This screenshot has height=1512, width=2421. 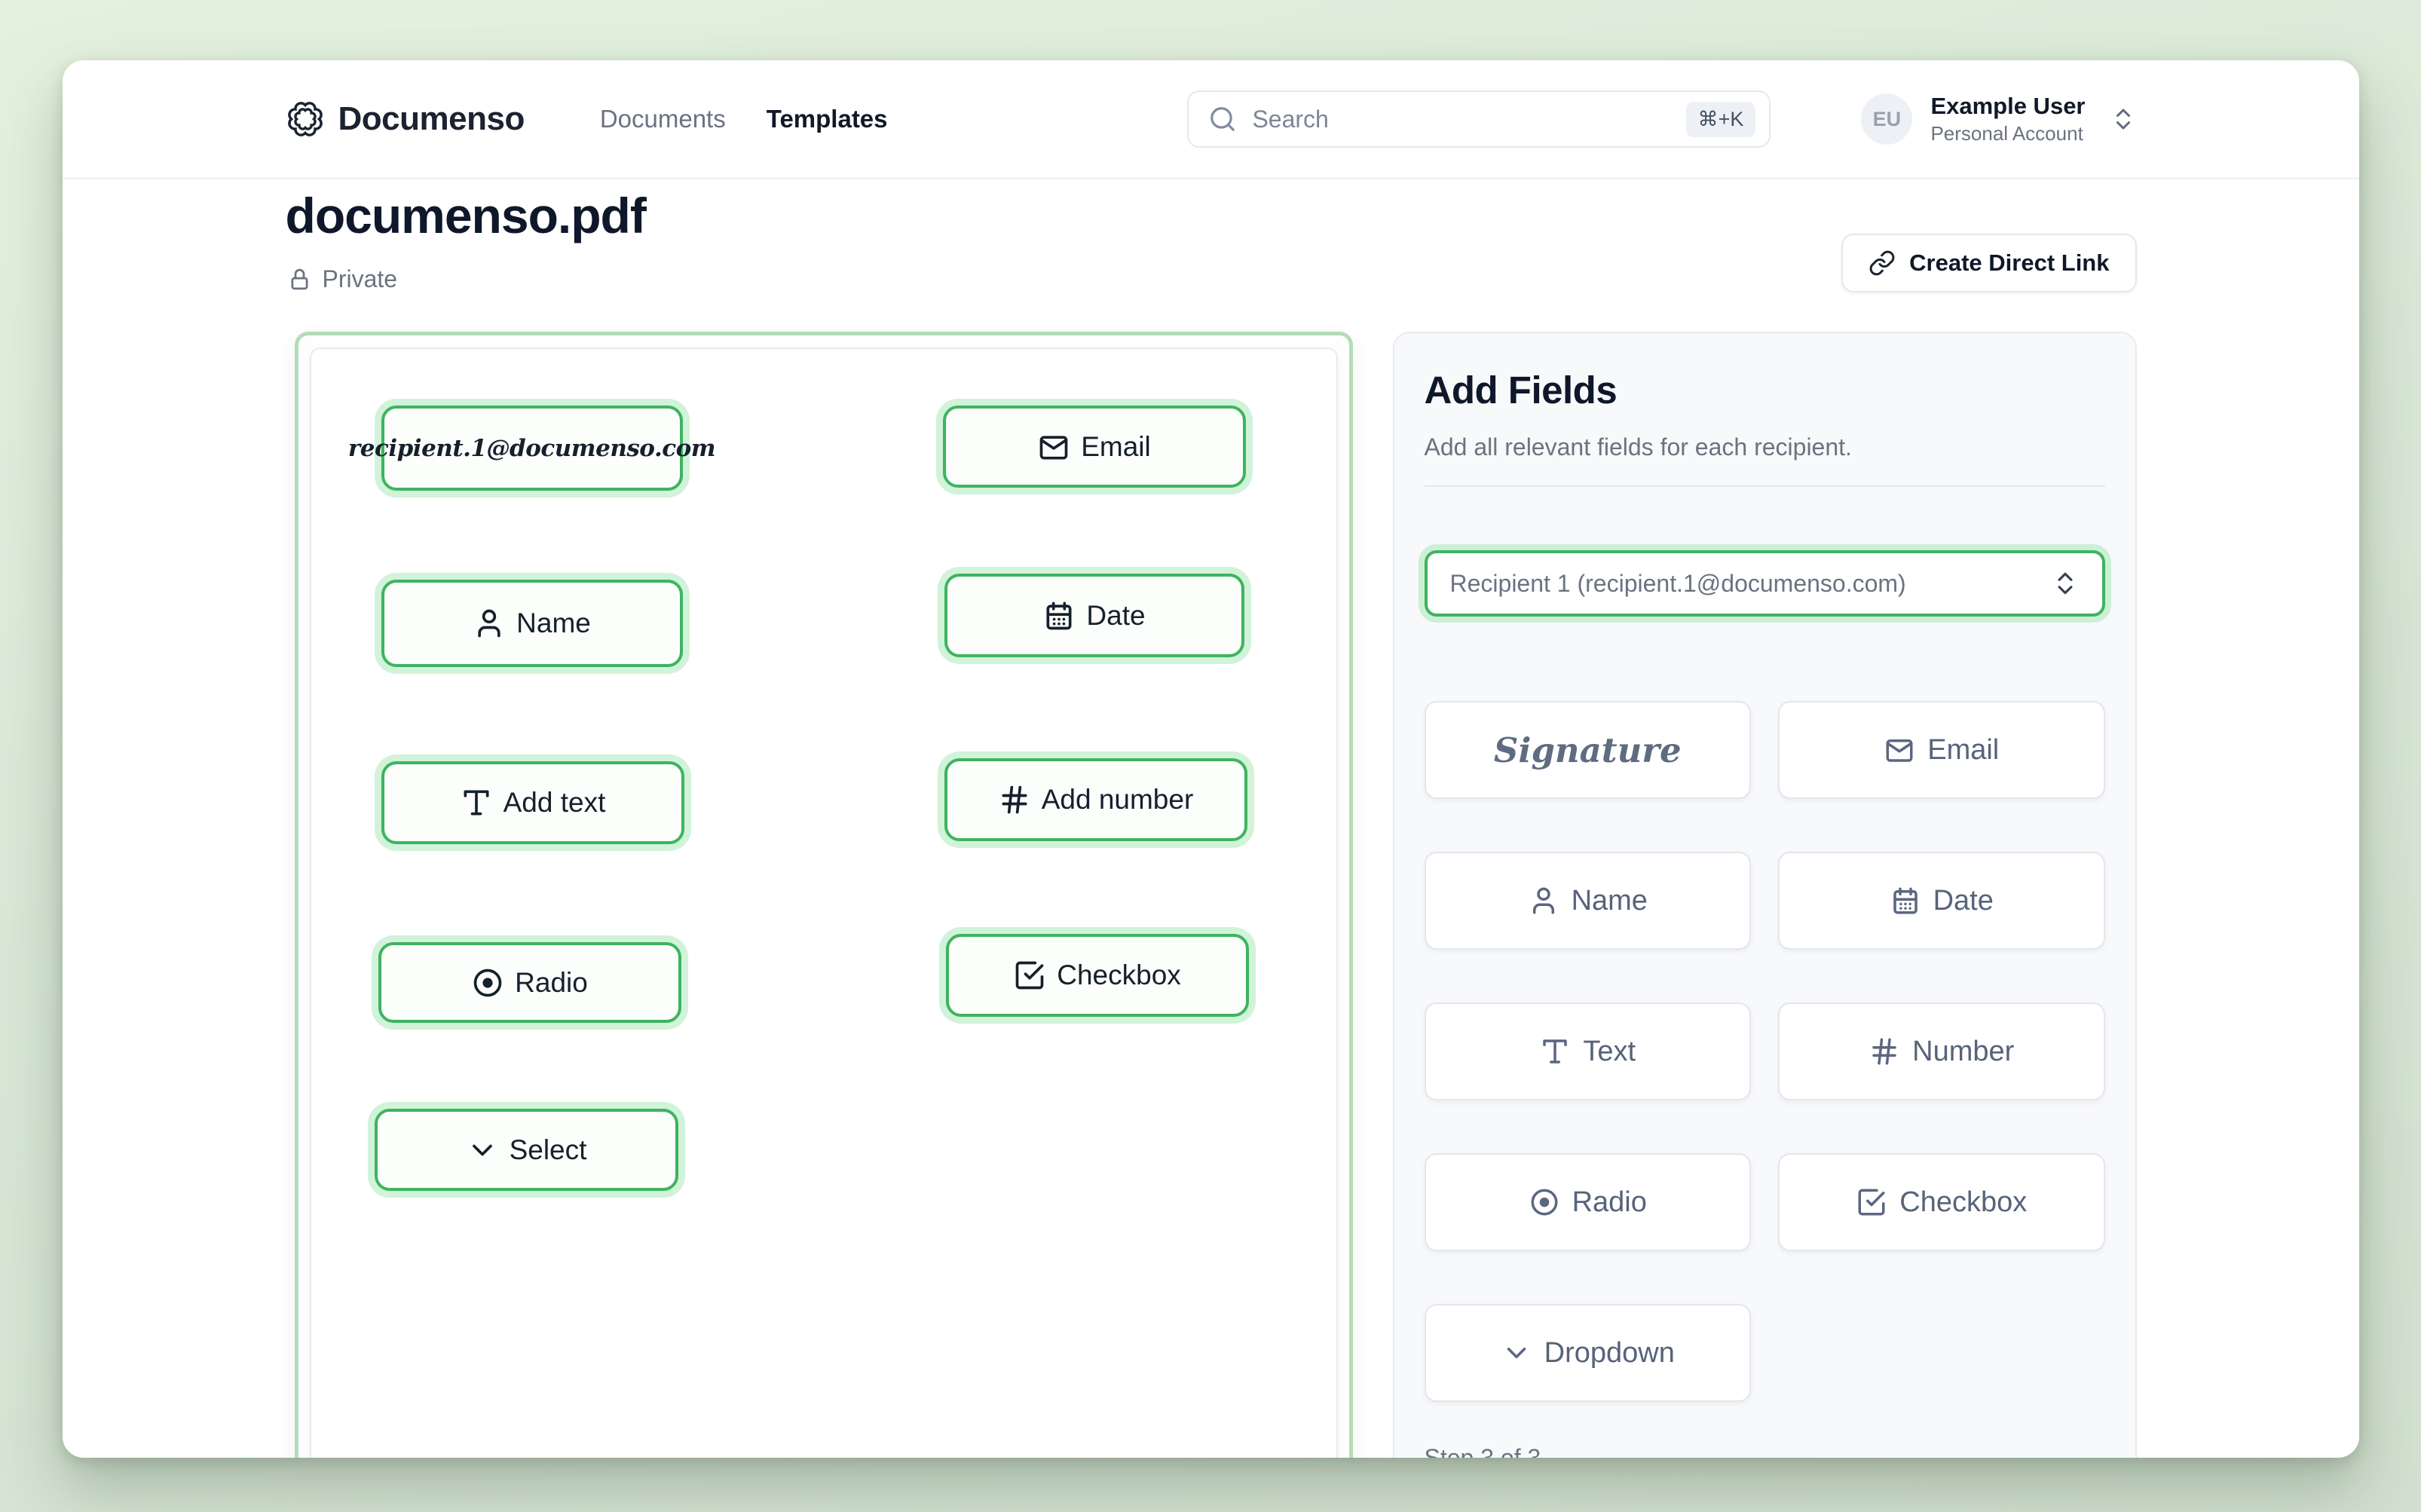 What do you see at coordinates (1291, 119) in the screenshot?
I see `search-placeholder: Search` at bounding box center [1291, 119].